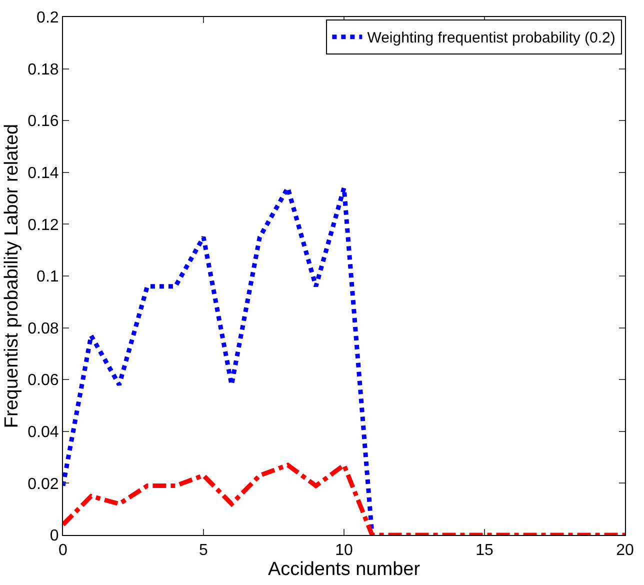 This screenshot has width=644, height=585. Describe the element at coordinates (47, 277) in the screenshot. I see `y-tick-label: 0.1` at that location.